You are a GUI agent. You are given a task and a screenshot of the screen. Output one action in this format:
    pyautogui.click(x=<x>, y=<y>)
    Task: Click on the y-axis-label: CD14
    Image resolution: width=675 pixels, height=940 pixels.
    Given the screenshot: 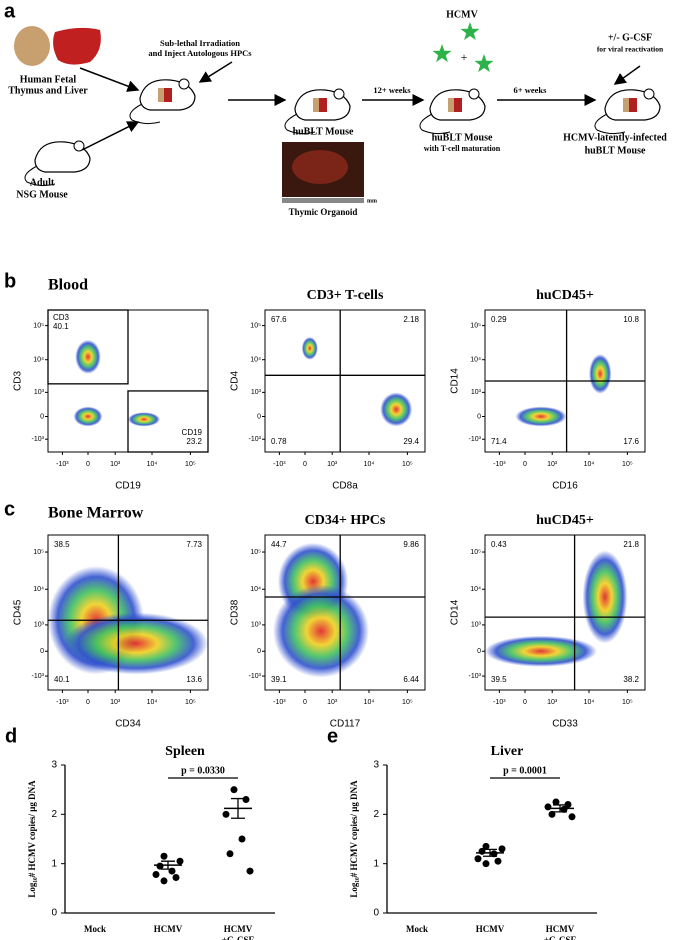 What is the action you would take?
    pyautogui.click(x=455, y=381)
    